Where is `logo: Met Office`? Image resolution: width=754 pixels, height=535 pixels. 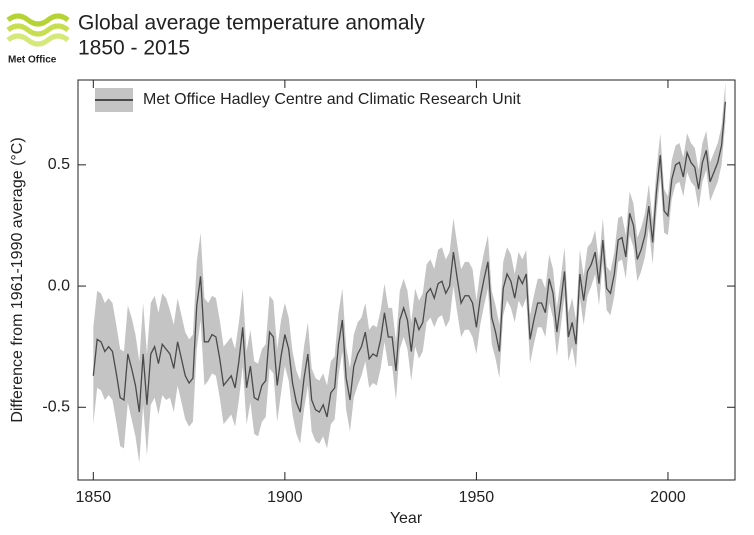
logo: Met Office is located at coordinates (38, 39).